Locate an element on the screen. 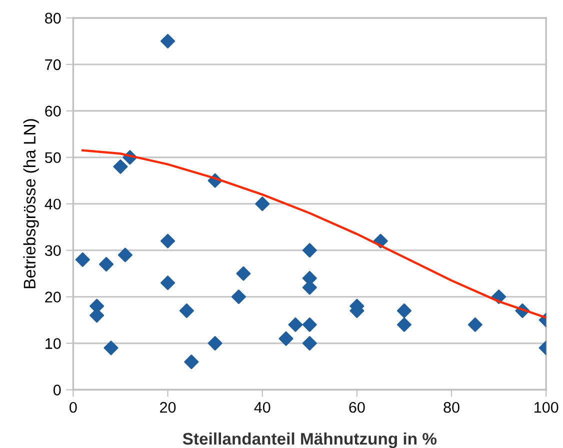 The image size is (563, 448). y-tick-label: 10 is located at coordinates (53, 343).